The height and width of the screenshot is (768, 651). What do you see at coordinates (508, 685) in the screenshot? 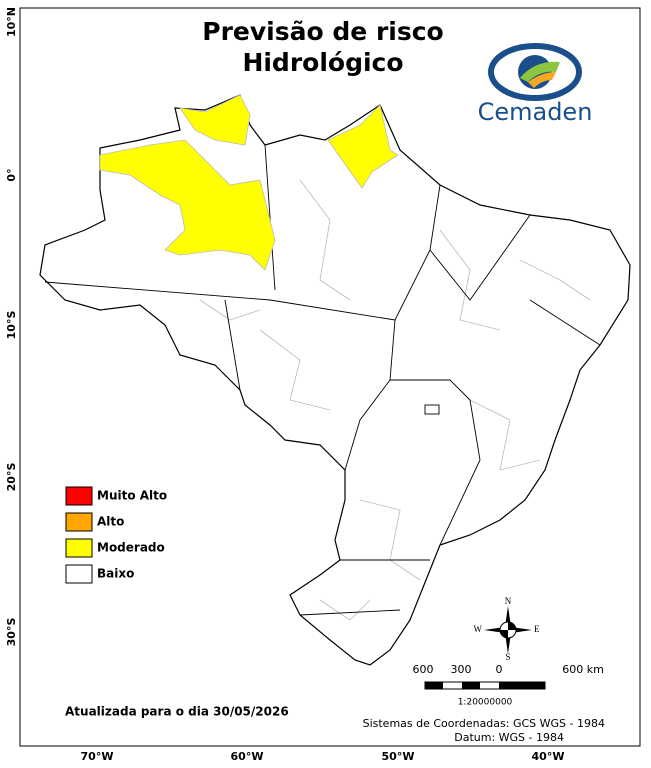
I see `scale-bar: 600 300 0 600 km 1:20000000` at bounding box center [508, 685].